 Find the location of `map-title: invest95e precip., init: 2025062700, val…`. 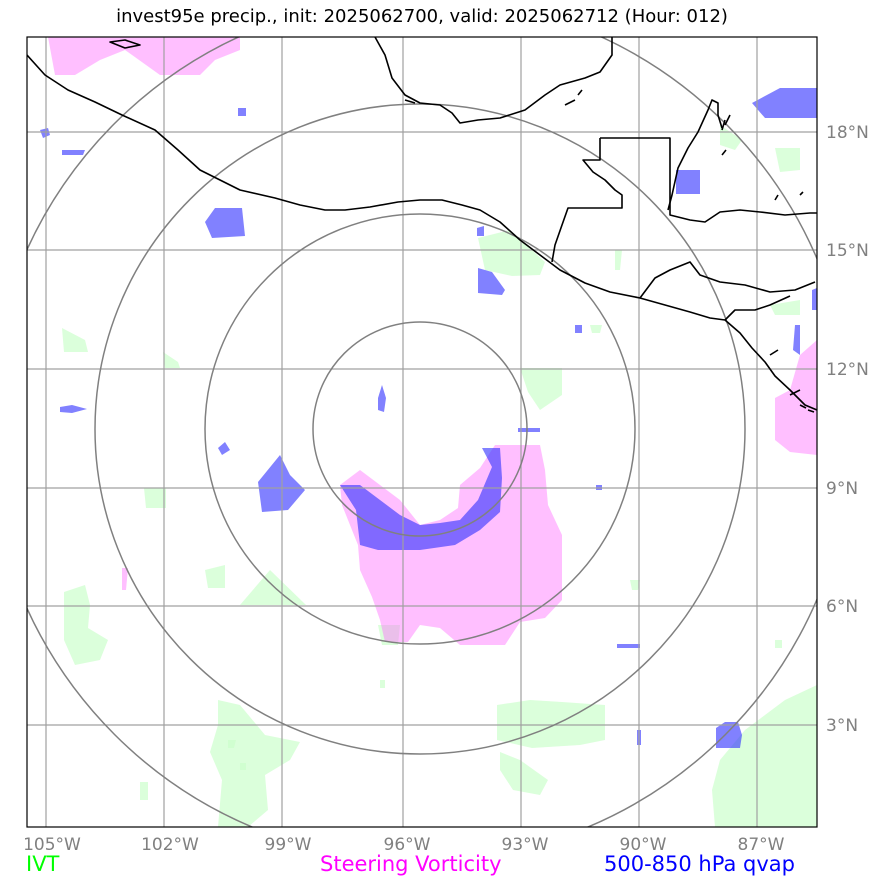

map-title: invest95e precip., init: 2025062700, val… is located at coordinates (422, 16).